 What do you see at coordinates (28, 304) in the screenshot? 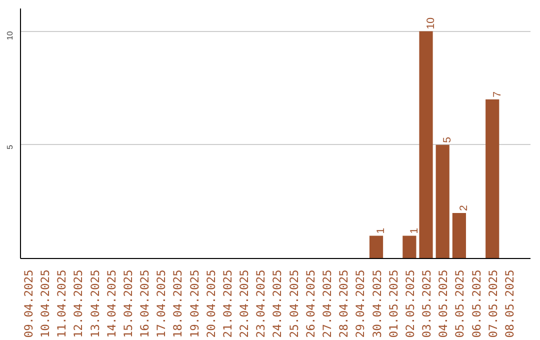
I see `x-tick-label: 09.04.2025` at bounding box center [28, 304].